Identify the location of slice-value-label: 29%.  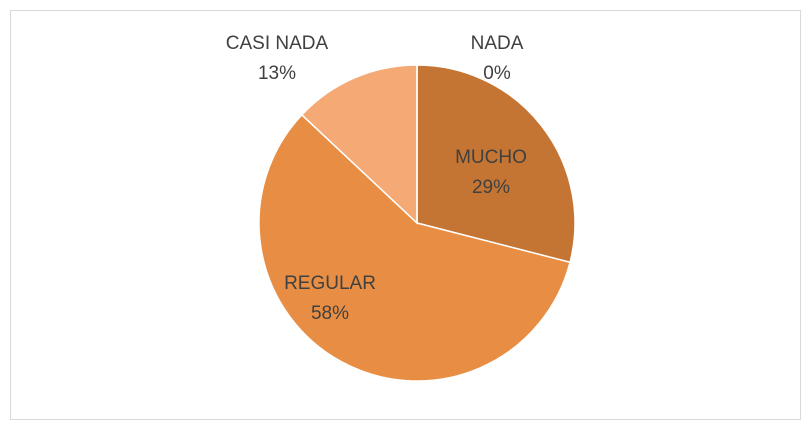
(491, 187).